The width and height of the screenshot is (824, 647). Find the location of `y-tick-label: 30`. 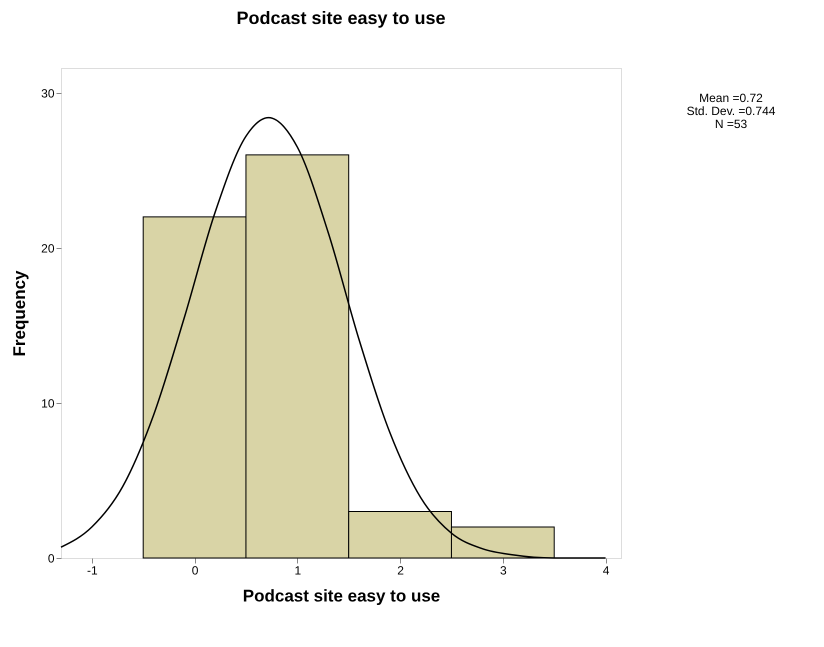

y-tick-label: 30 is located at coordinates (48, 93).